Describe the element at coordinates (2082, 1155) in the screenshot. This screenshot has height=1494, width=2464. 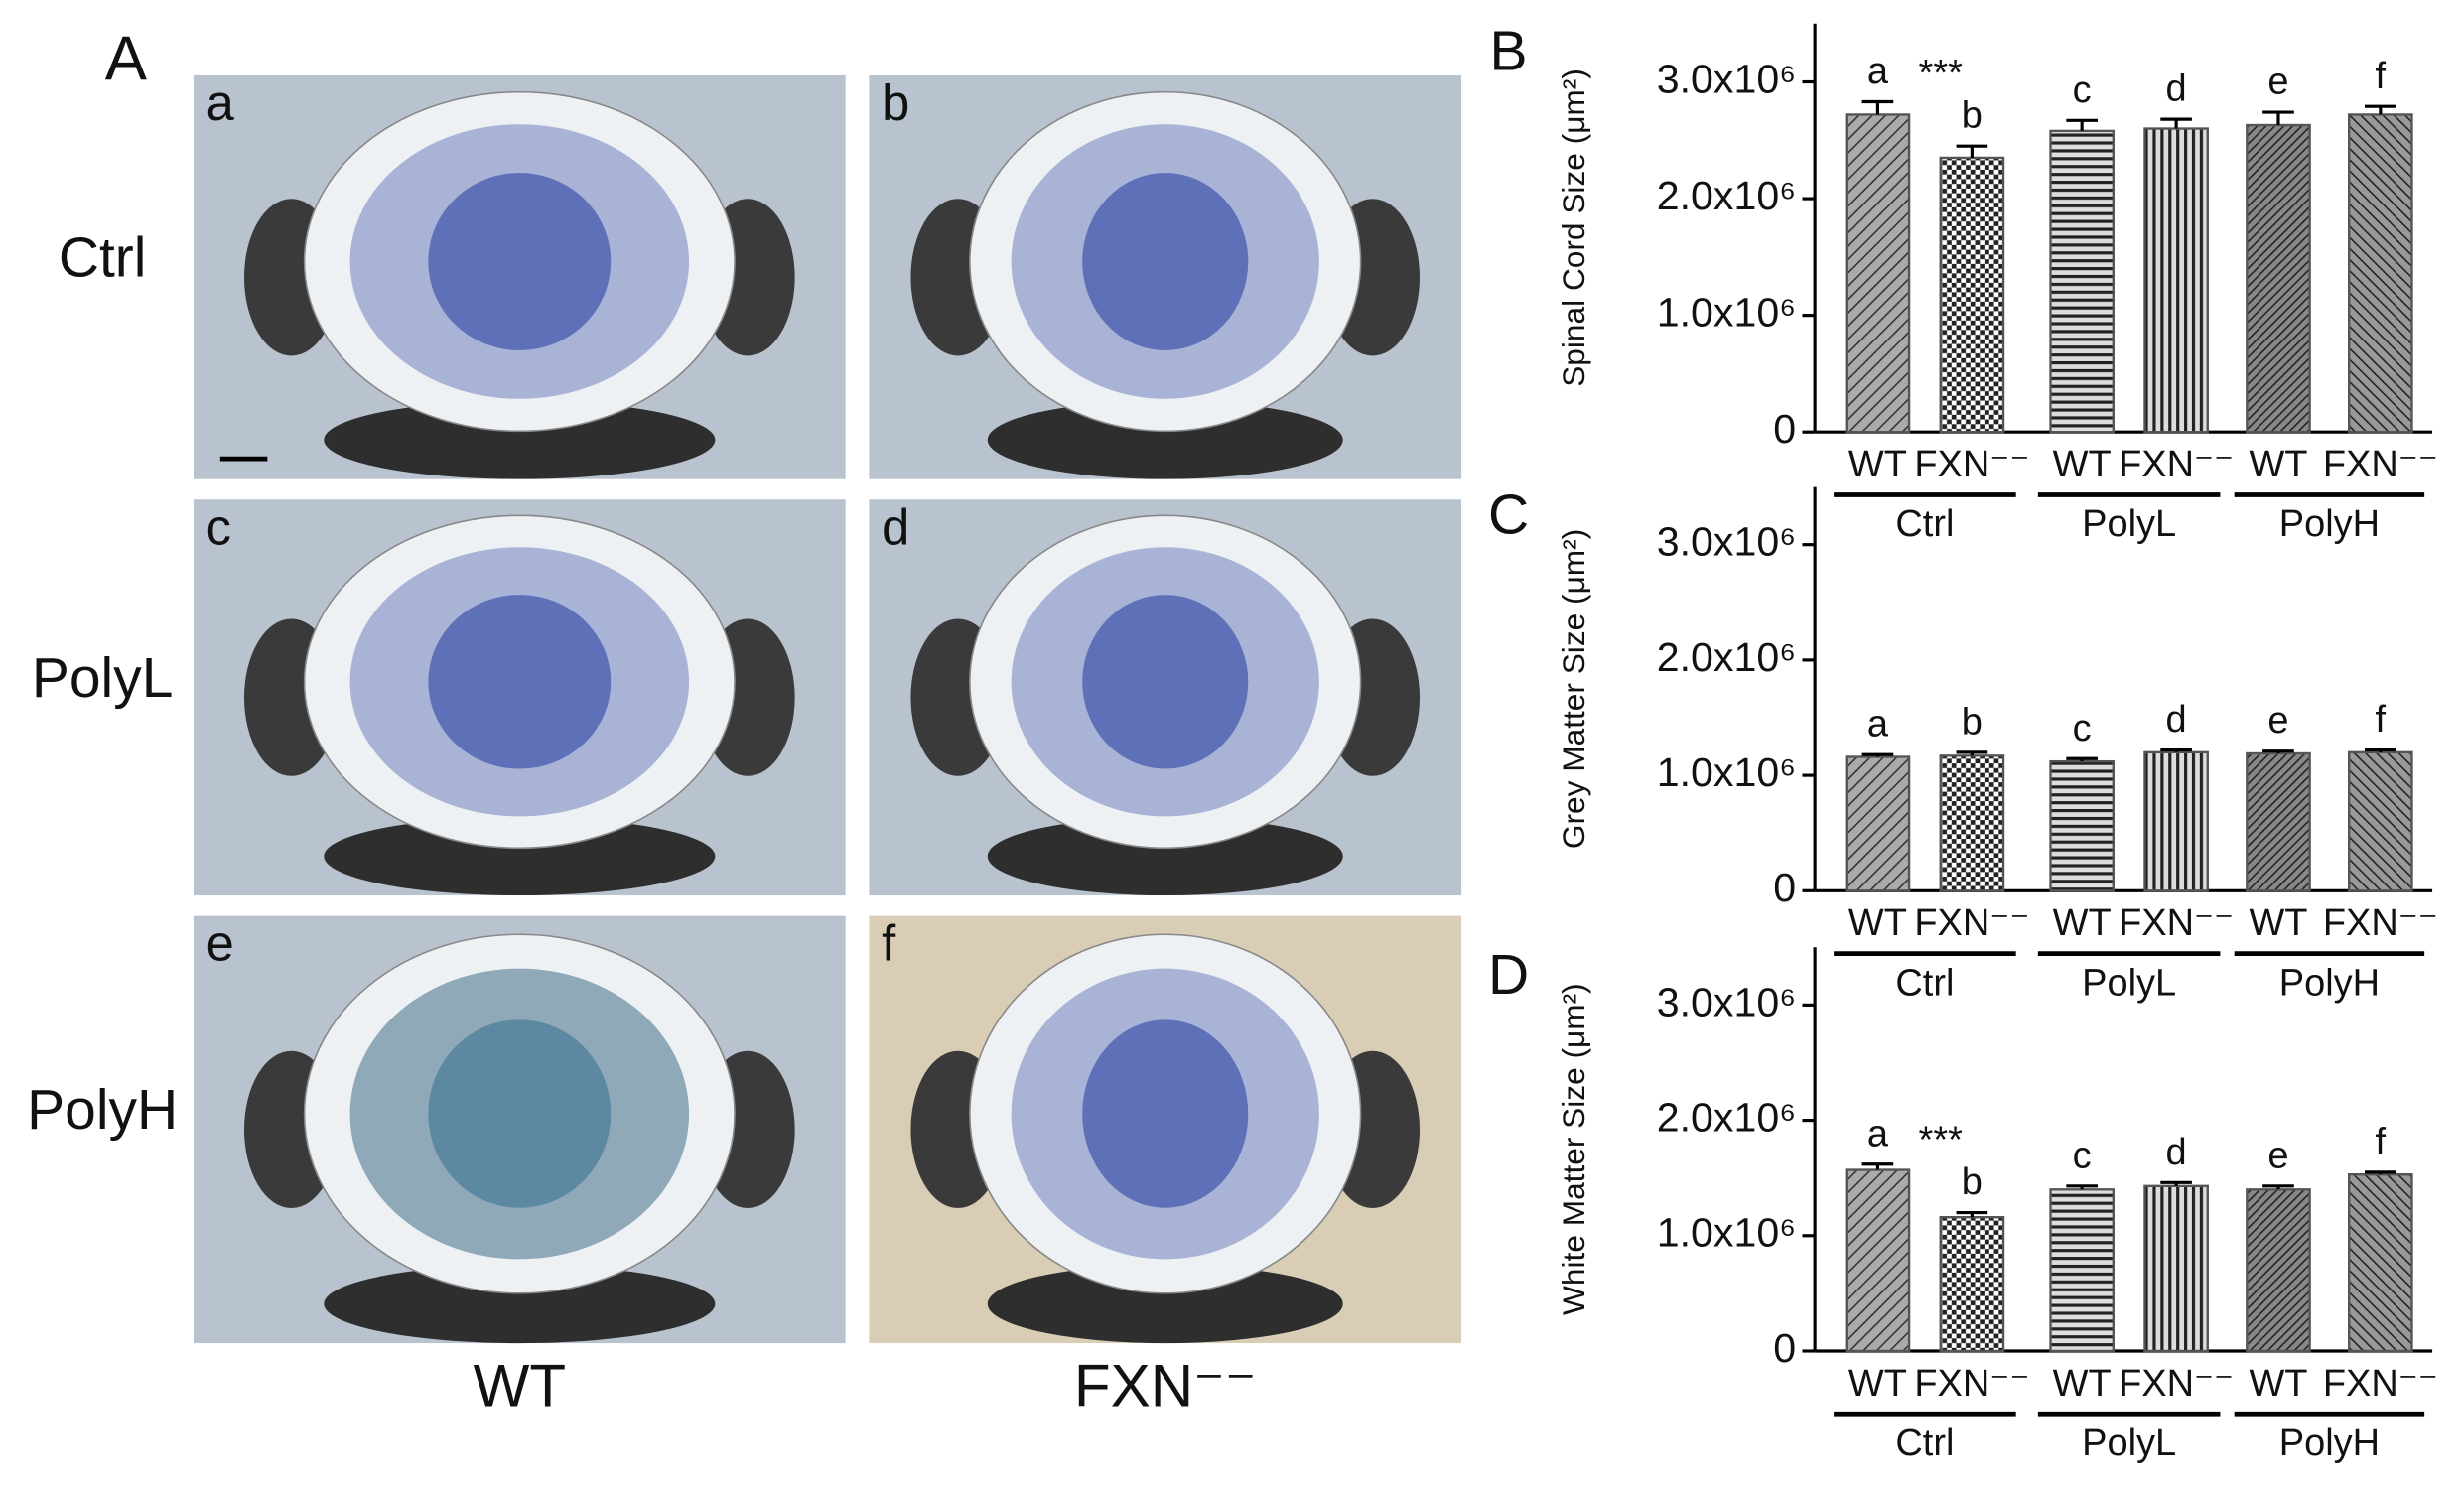
I see `bar-label: c` at that location.